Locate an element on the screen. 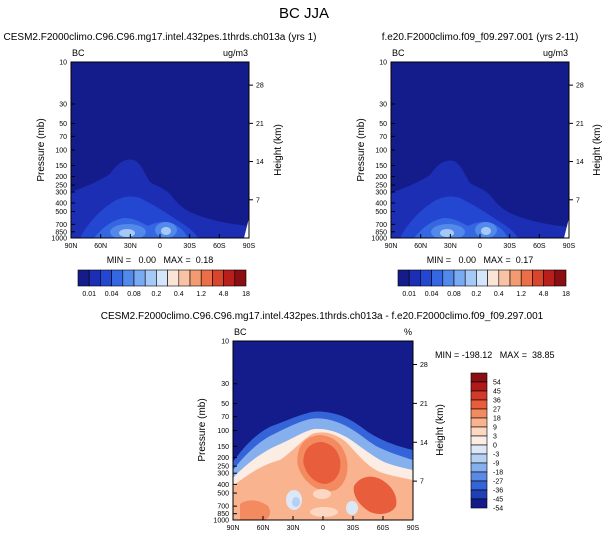 This screenshot has height=538, width=609. x-tick-label: 30N is located at coordinates (130, 246).